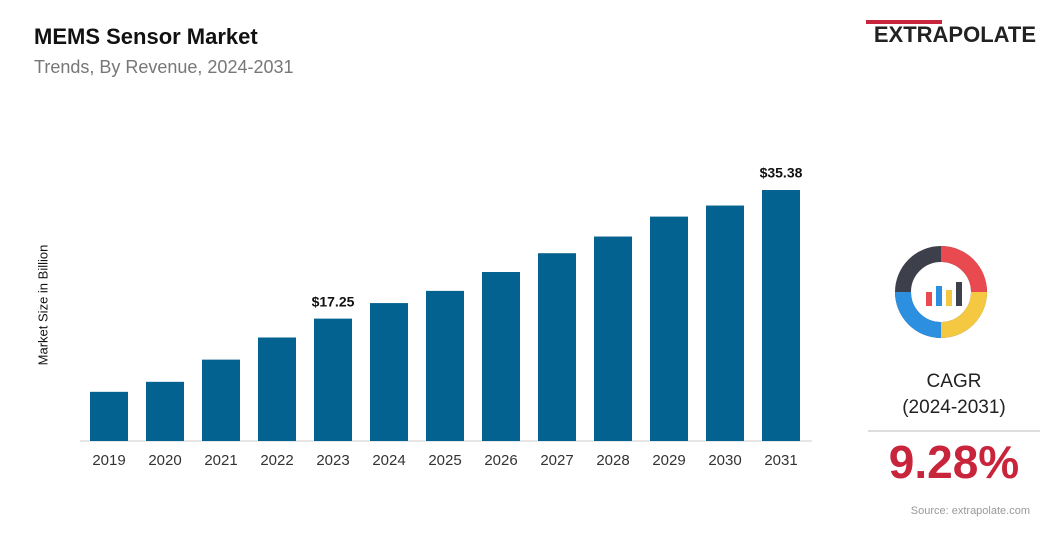 This screenshot has width=1056, height=533. What do you see at coordinates (388, 460) in the screenshot?
I see `x-tick-label: 2024` at bounding box center [388, 460].